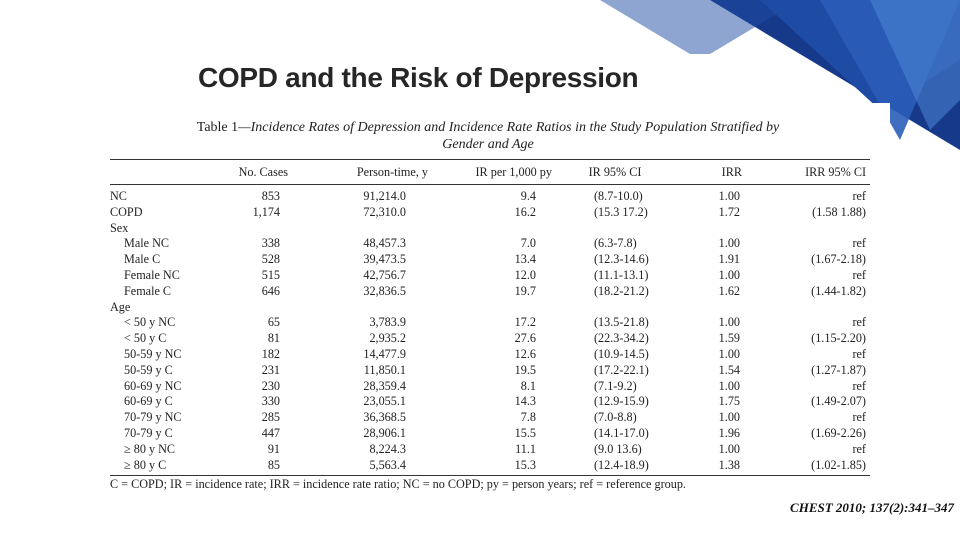 The image size is (960, 540). What do you see at coordinates (384, 369) in the screenshot?
I see `cell-person-time: 11,850.1` at bounding box center [384, 369].